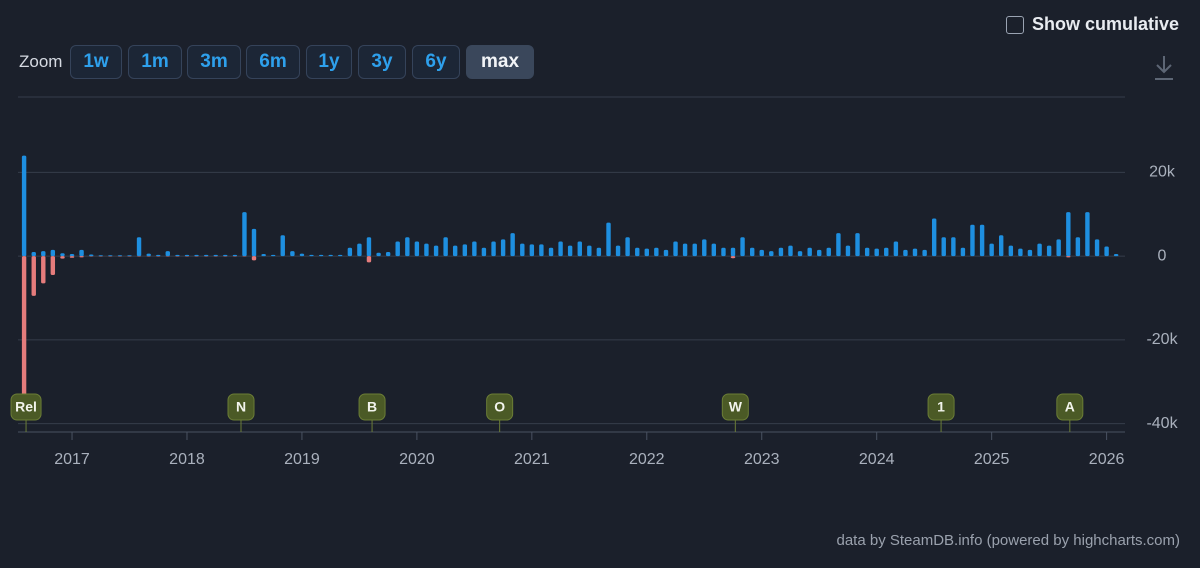 The image size is (1200, 568). What do you see at coordinates (374, 499) in the screenshot?
I see `legend-label: Positive reviews` at bounding box center [374, 499].